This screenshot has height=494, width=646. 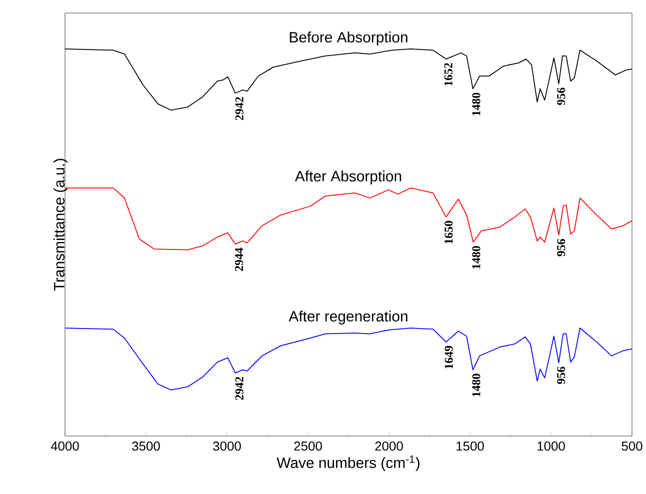 I want to click on annotation: 1650, so click(x=448, y=232).